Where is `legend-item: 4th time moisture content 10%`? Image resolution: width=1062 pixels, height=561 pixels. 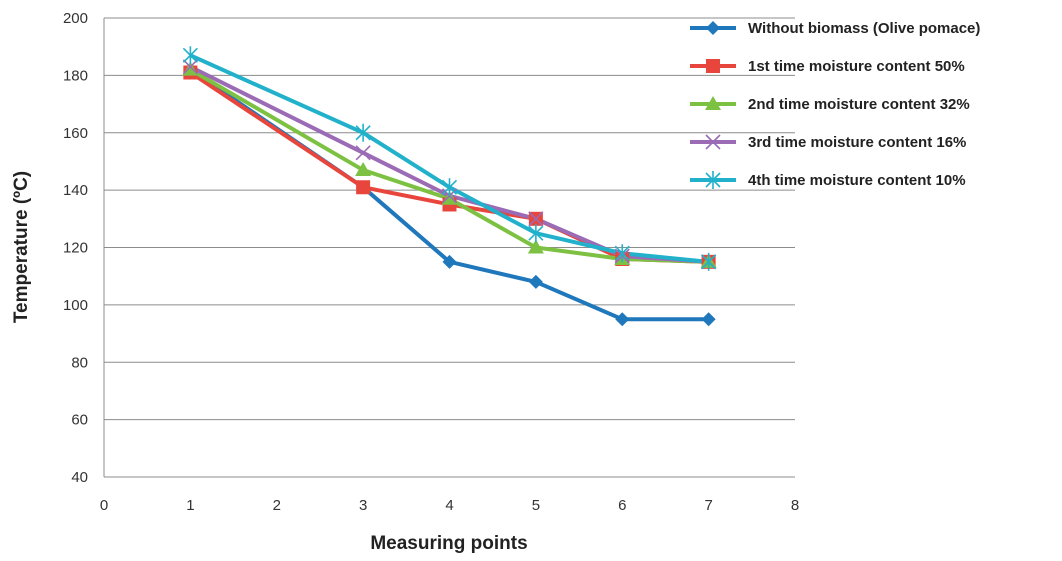
legend-item: 4th time moisture content 10% is located at coordinates (828, 180).